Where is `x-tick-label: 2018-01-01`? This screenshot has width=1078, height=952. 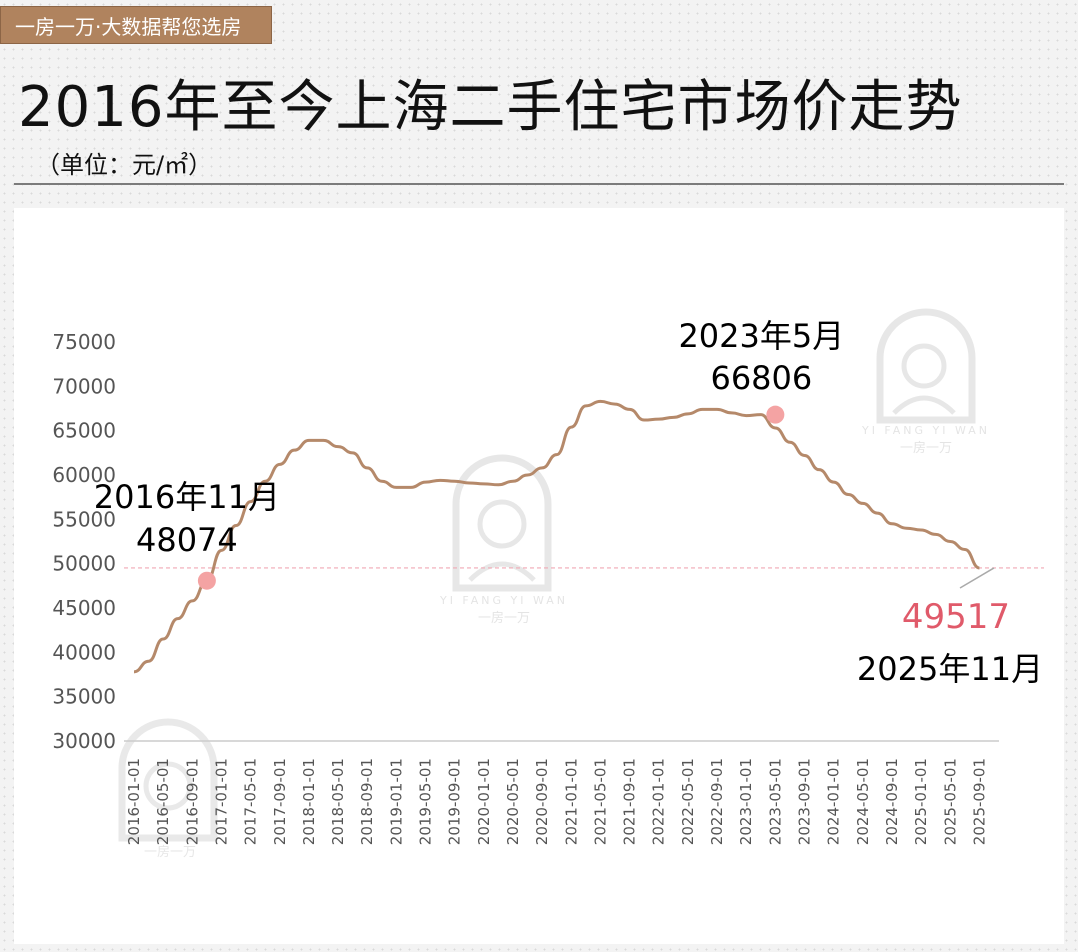
x-tick-label: 2018-01-01 is located at coordinates (309, 801).